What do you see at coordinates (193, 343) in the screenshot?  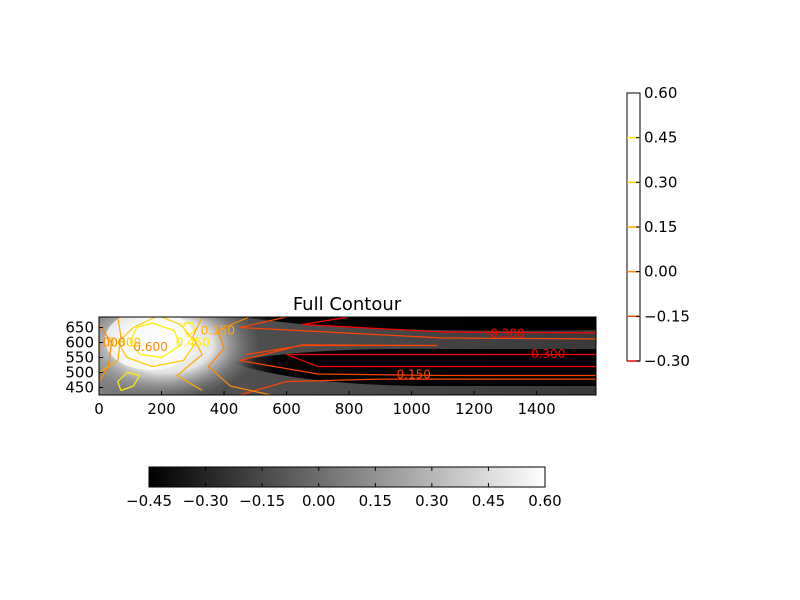 I see `contour-label: 0.450` at bounding box center [193, 343].